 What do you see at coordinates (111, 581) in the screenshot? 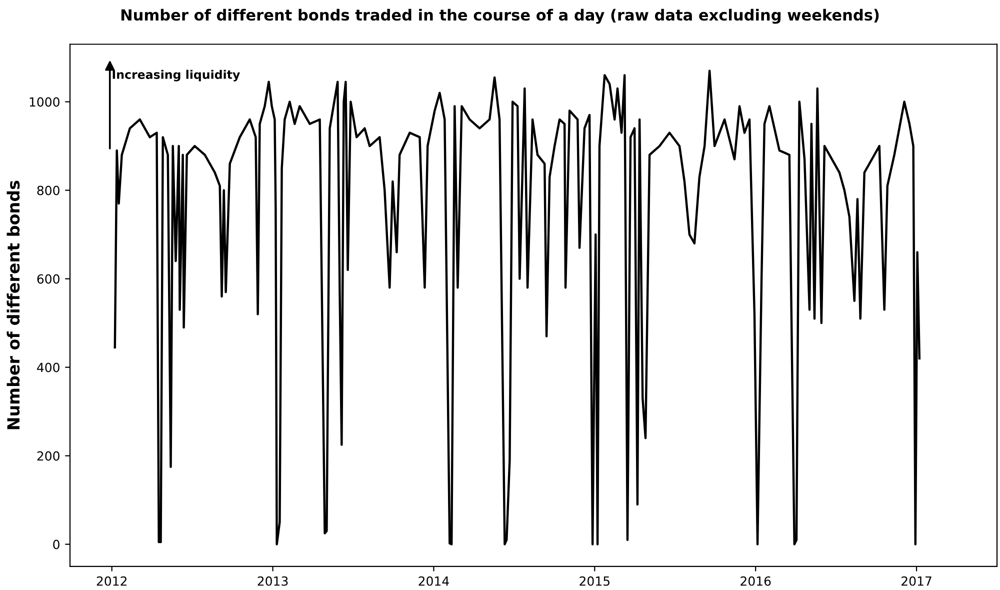
I see `x-tick-label: 2012` at bounding box center [111, 581].